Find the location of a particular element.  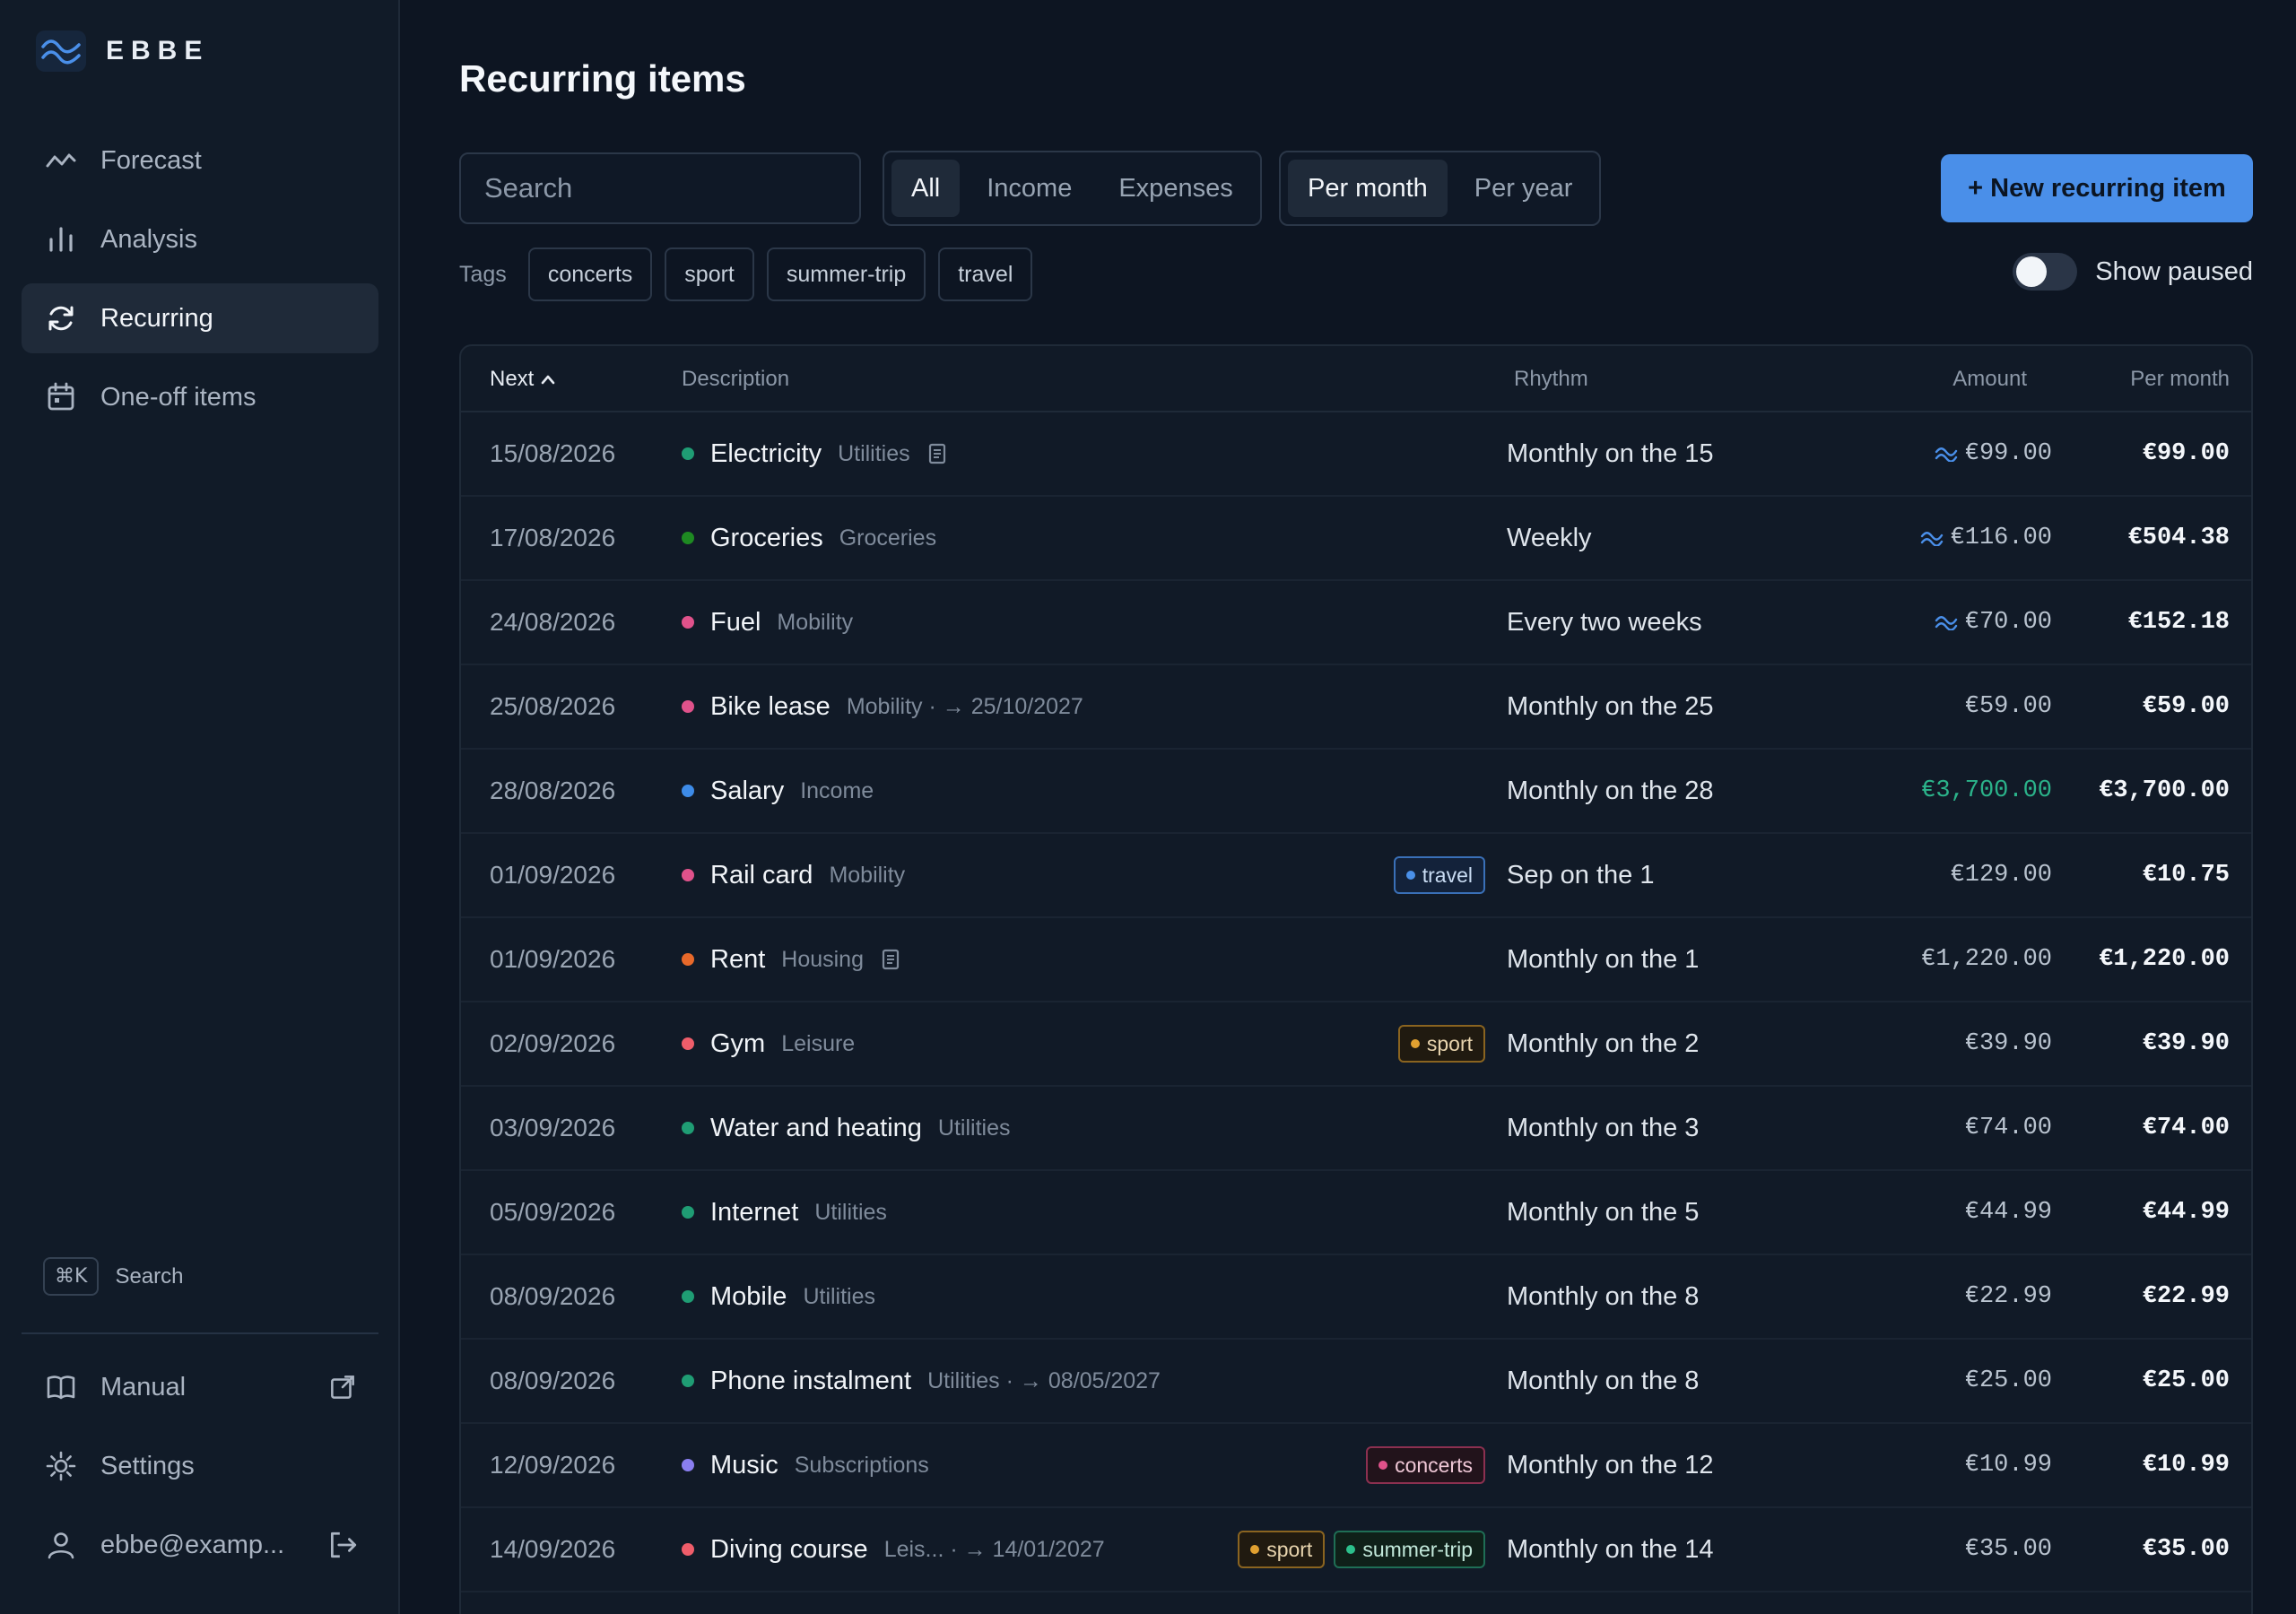

amount-value: €70.00 is located at coordinates (2008, 622).